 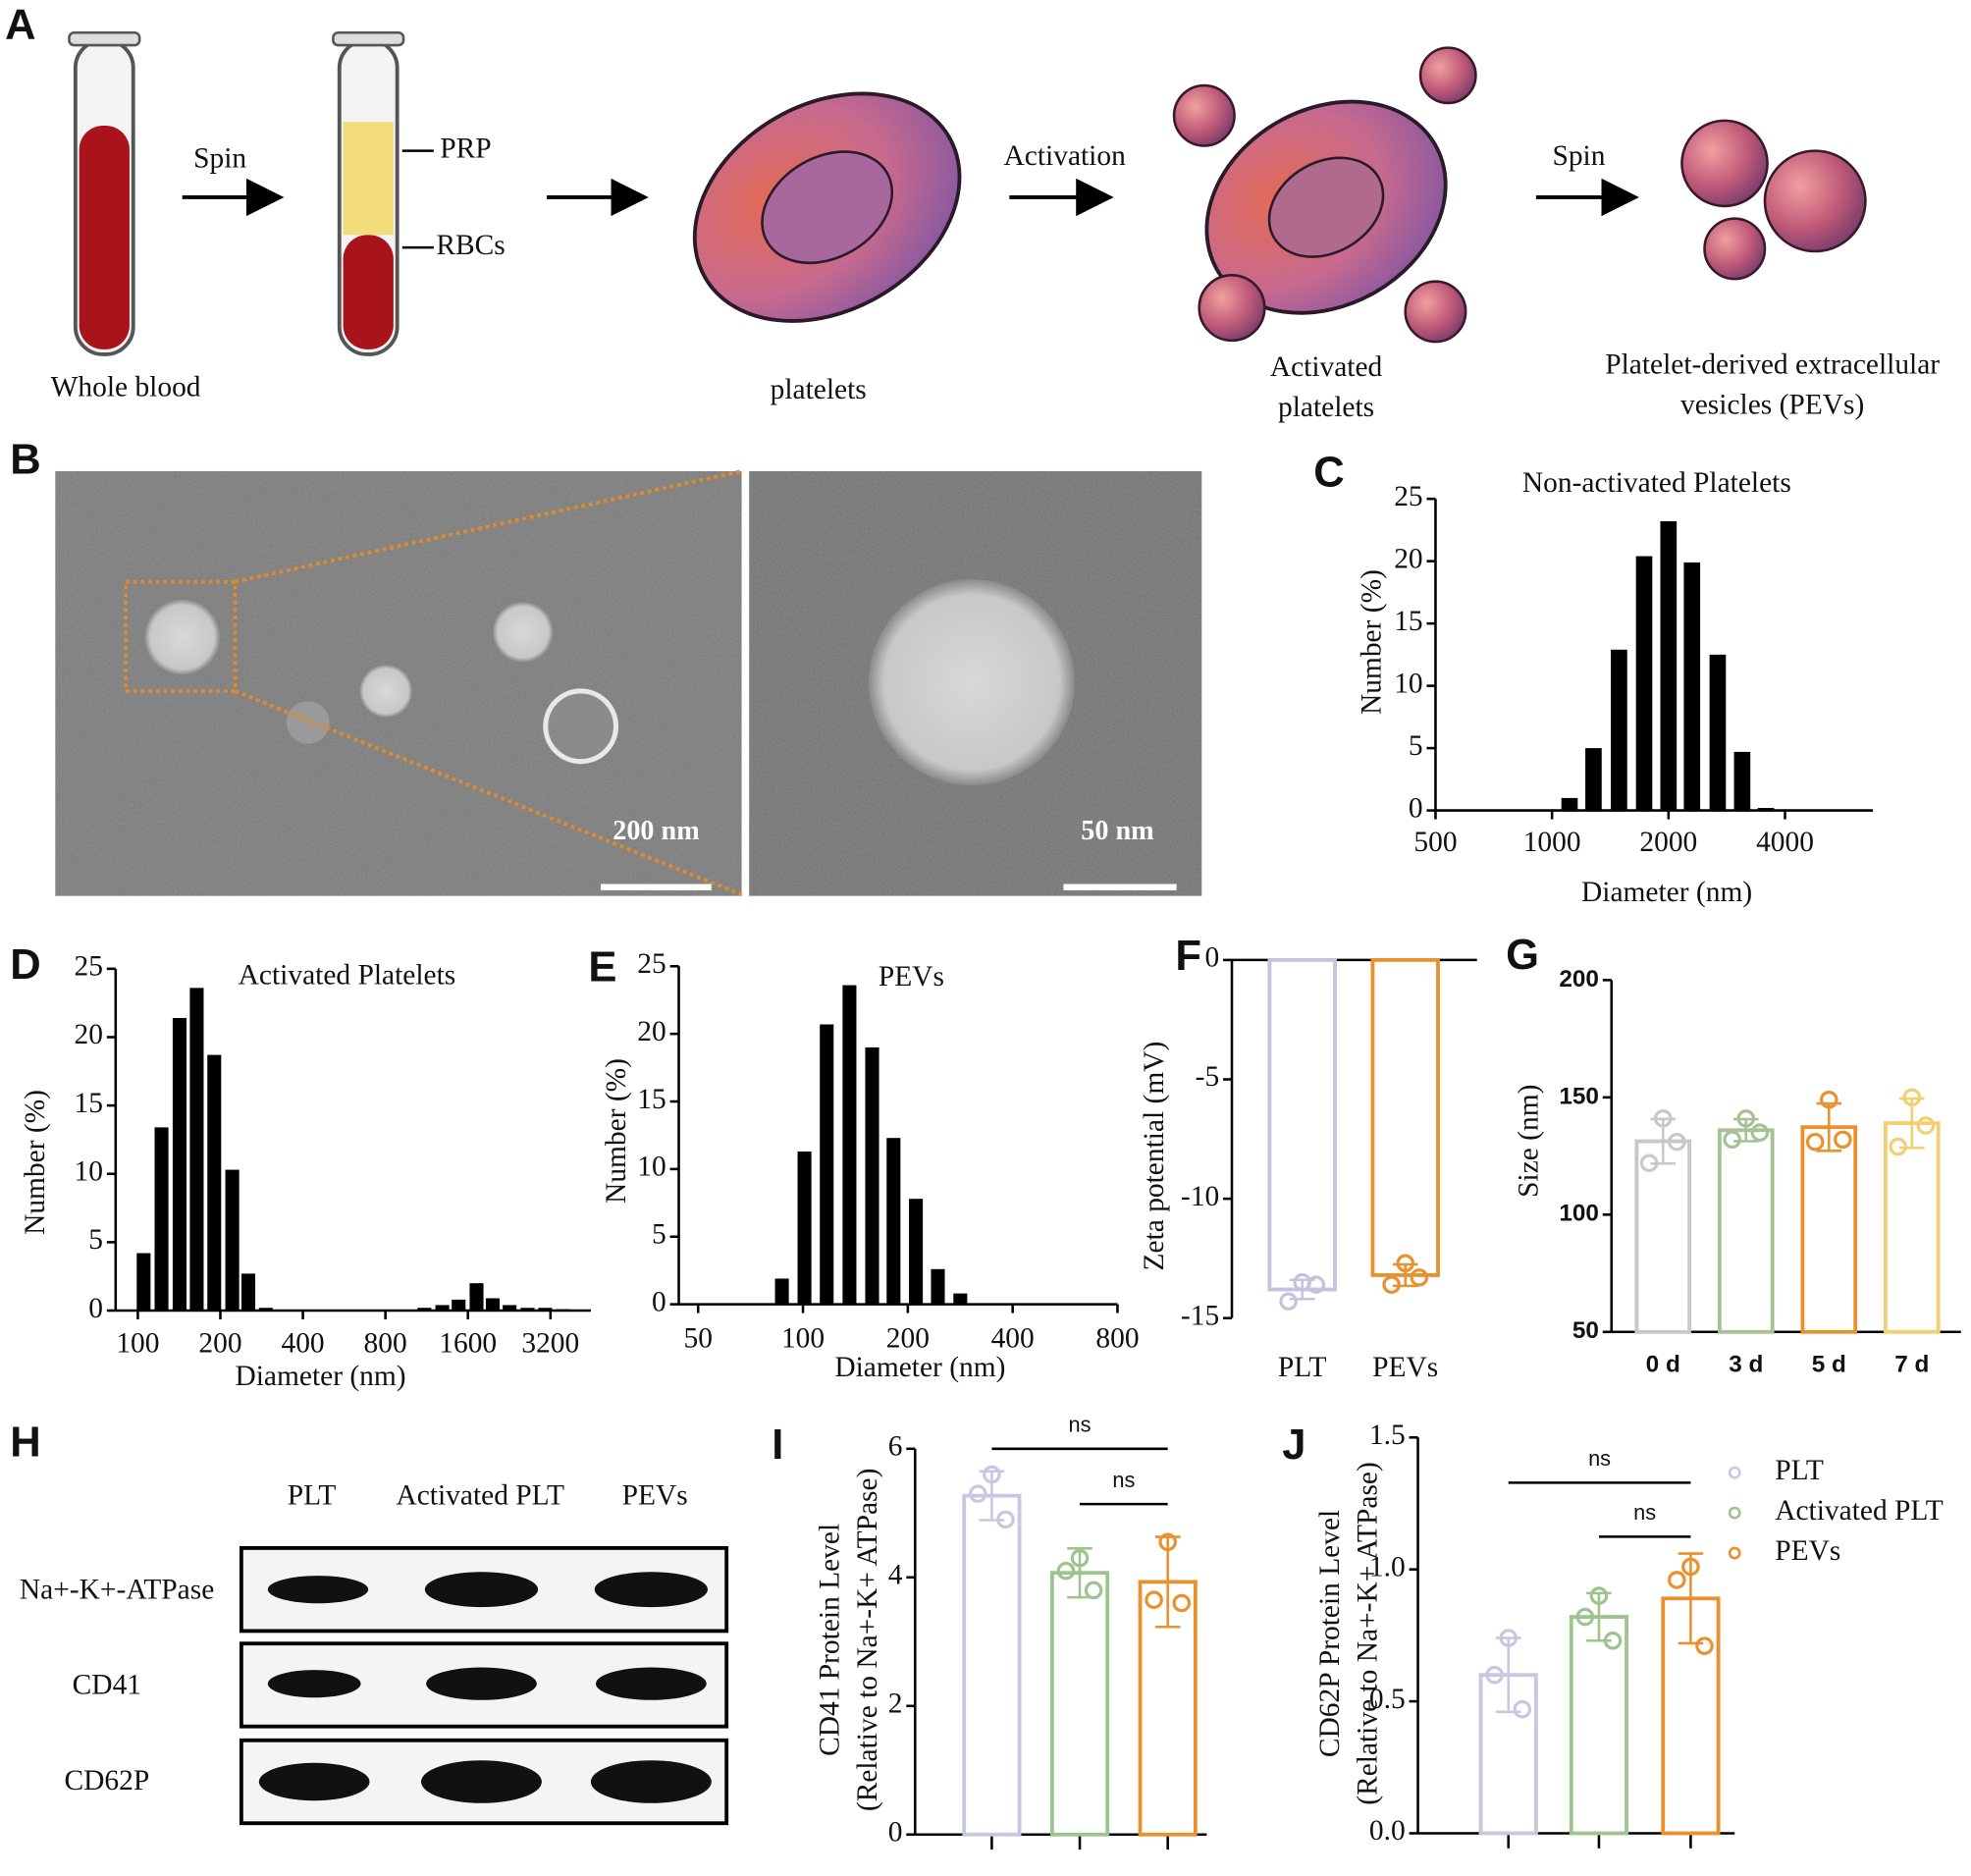 I want to click on legend-label: PLT, so click(x=1799, y=1470).